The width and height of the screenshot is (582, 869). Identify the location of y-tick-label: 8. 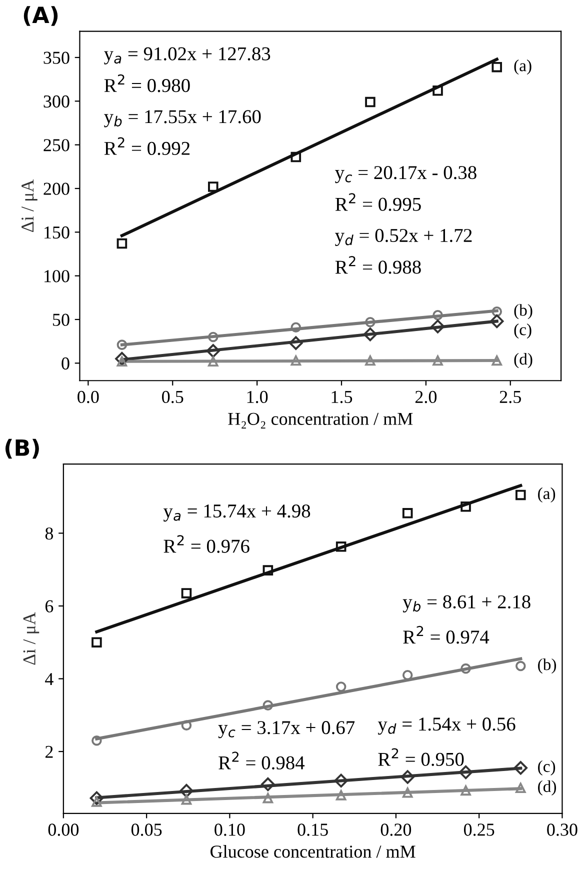
(49, 533).